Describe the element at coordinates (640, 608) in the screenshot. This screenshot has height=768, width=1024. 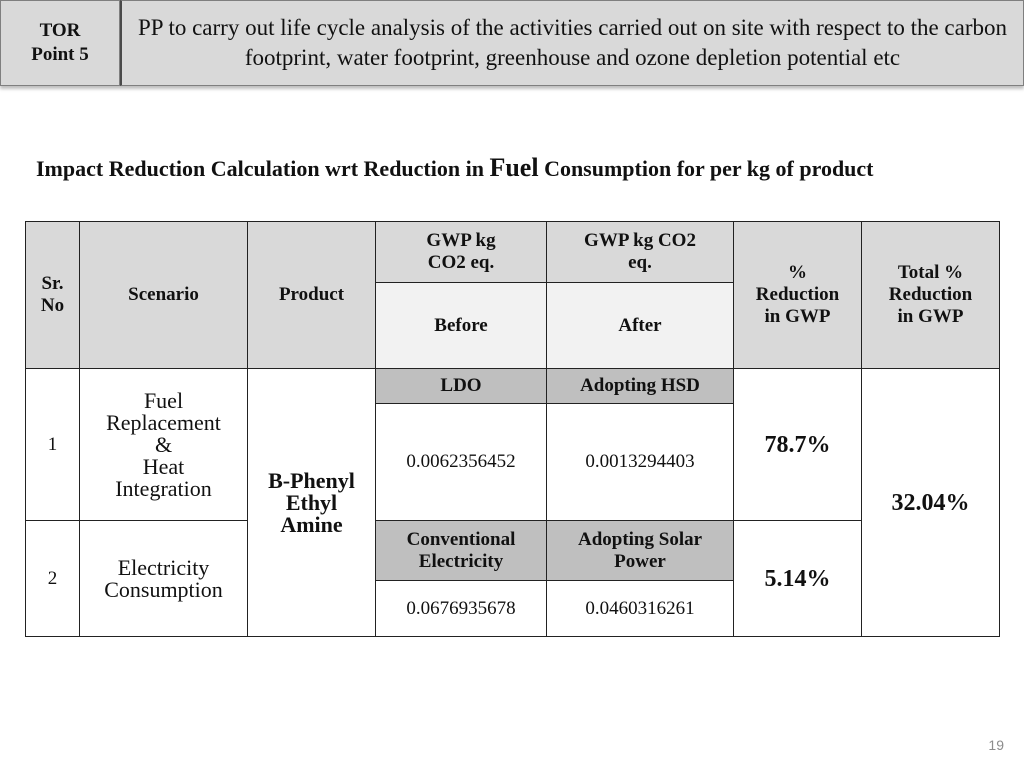
I see `row2-after-value: 0.0460316261` at that location.